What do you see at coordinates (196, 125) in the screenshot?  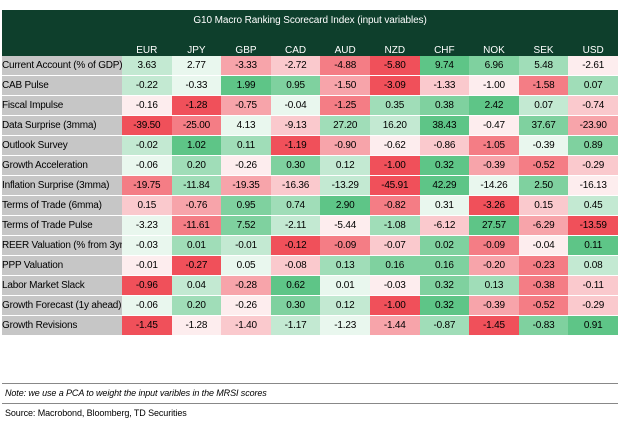 I see `cell-jpy: -25.00` at bounding box center [196, 125].